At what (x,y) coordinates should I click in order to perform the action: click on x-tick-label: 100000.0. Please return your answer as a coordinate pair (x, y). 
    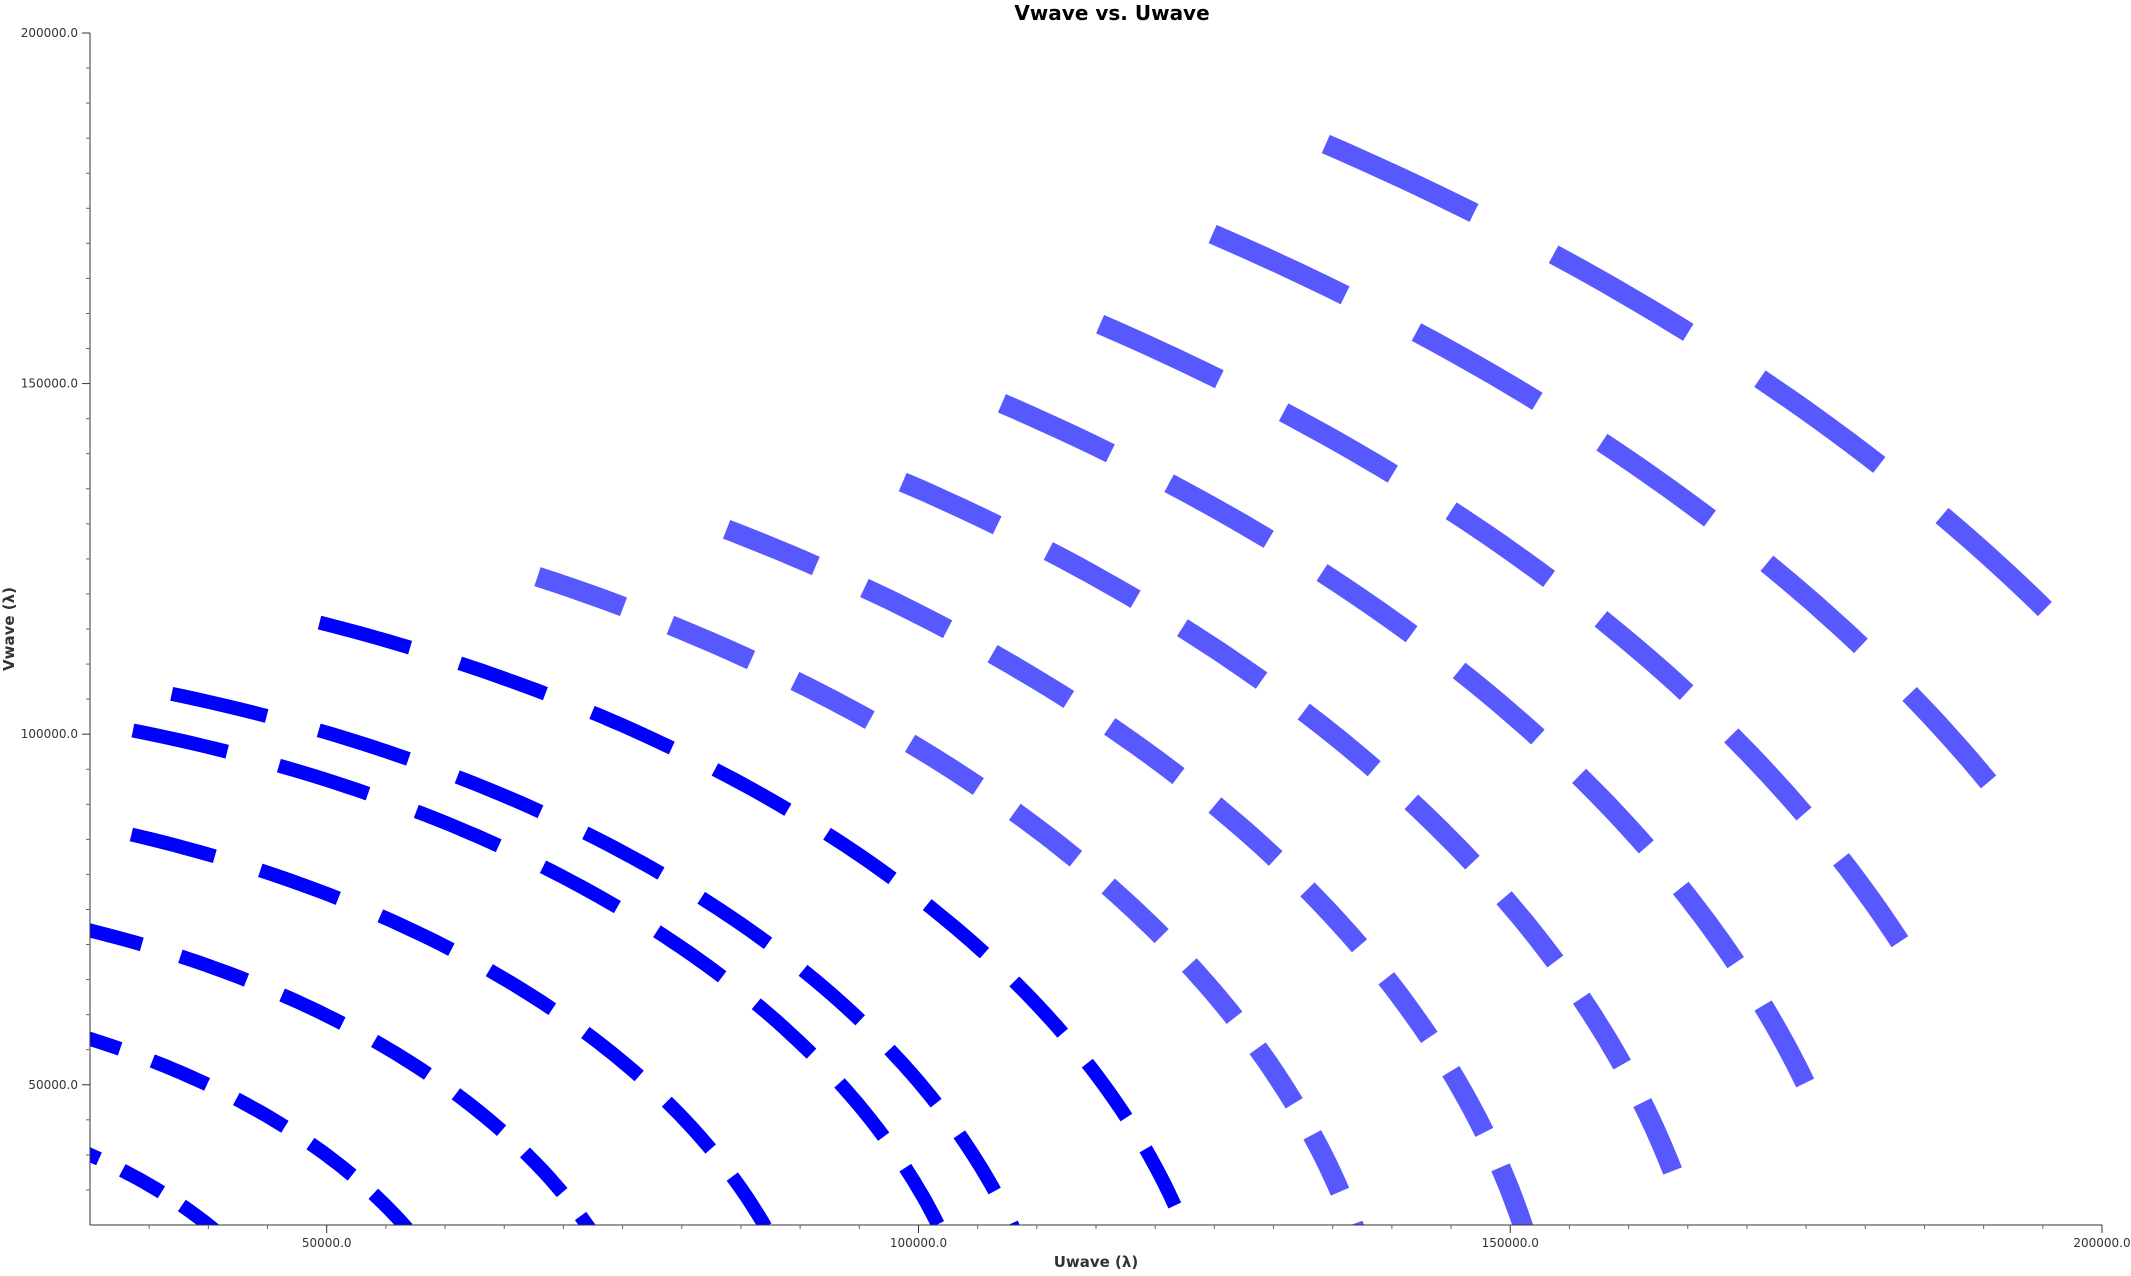
    Looking at the image, I should click on (918, 1243).